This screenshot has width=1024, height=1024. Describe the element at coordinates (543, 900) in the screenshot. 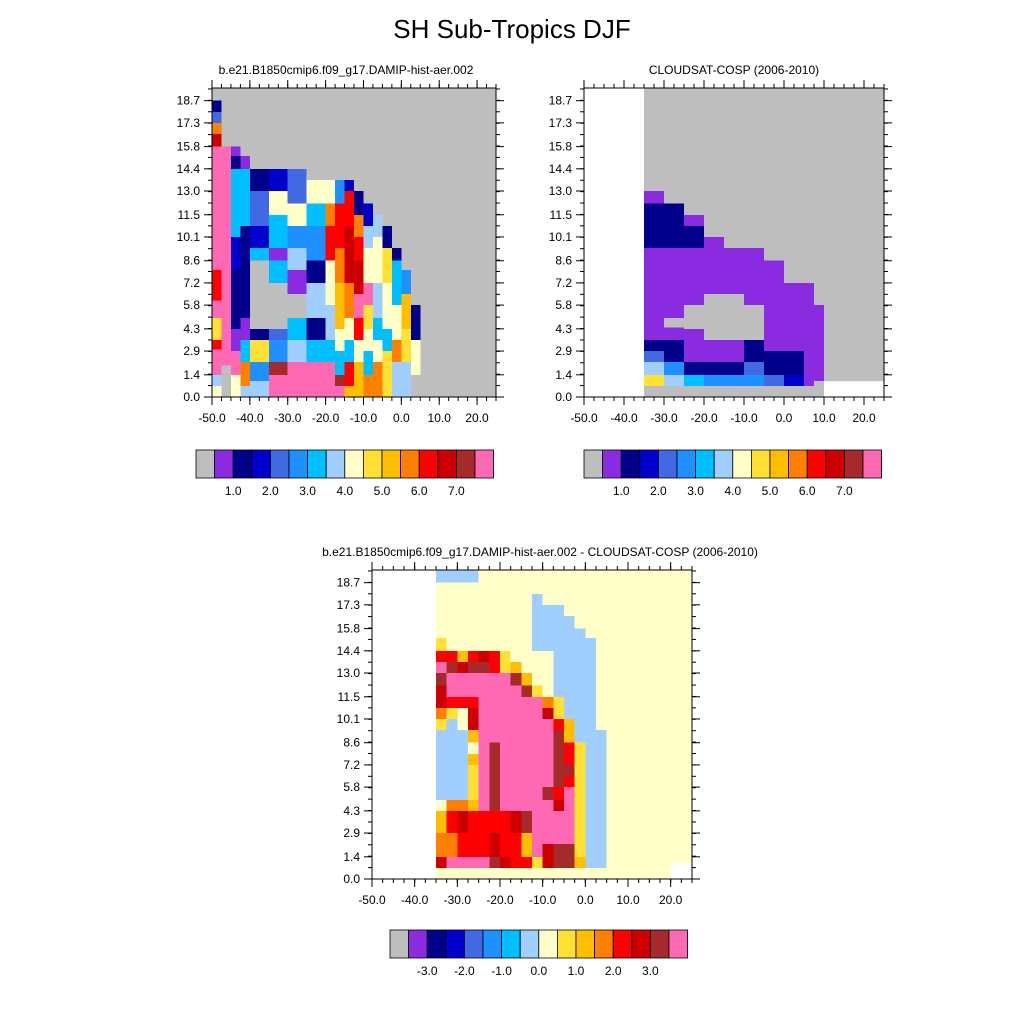

I see `x-tick-label: -10.0` at that location.